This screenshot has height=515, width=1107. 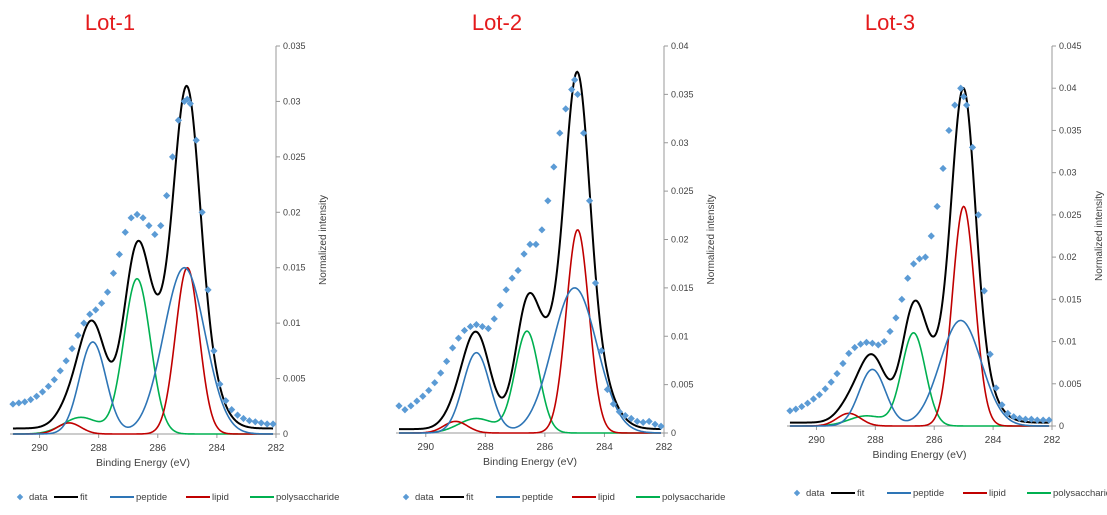 What do you see at coordinates (20, 497) in the screenshot?
I see `legend-data-marker` at bounding box center [20, 497].